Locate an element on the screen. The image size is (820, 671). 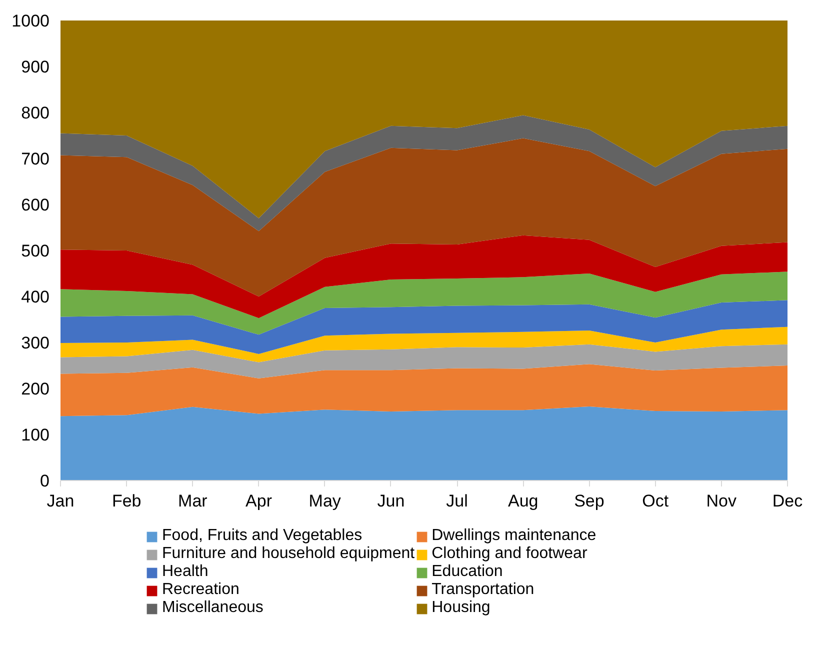
y-tick-label: 900 is located at coordinates (35, 67).